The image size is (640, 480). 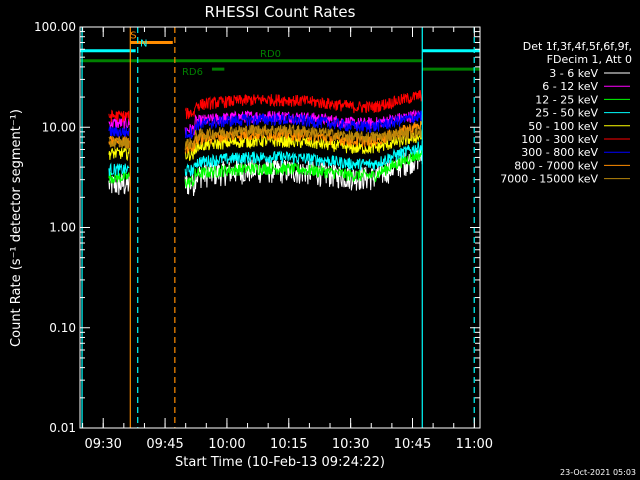 What do you see at coordinates (280, 462) in the screenshot?
I see `x-axis-label: Start Time (10-Feb-13 09:24:22)` at bounding box center [280, 462].